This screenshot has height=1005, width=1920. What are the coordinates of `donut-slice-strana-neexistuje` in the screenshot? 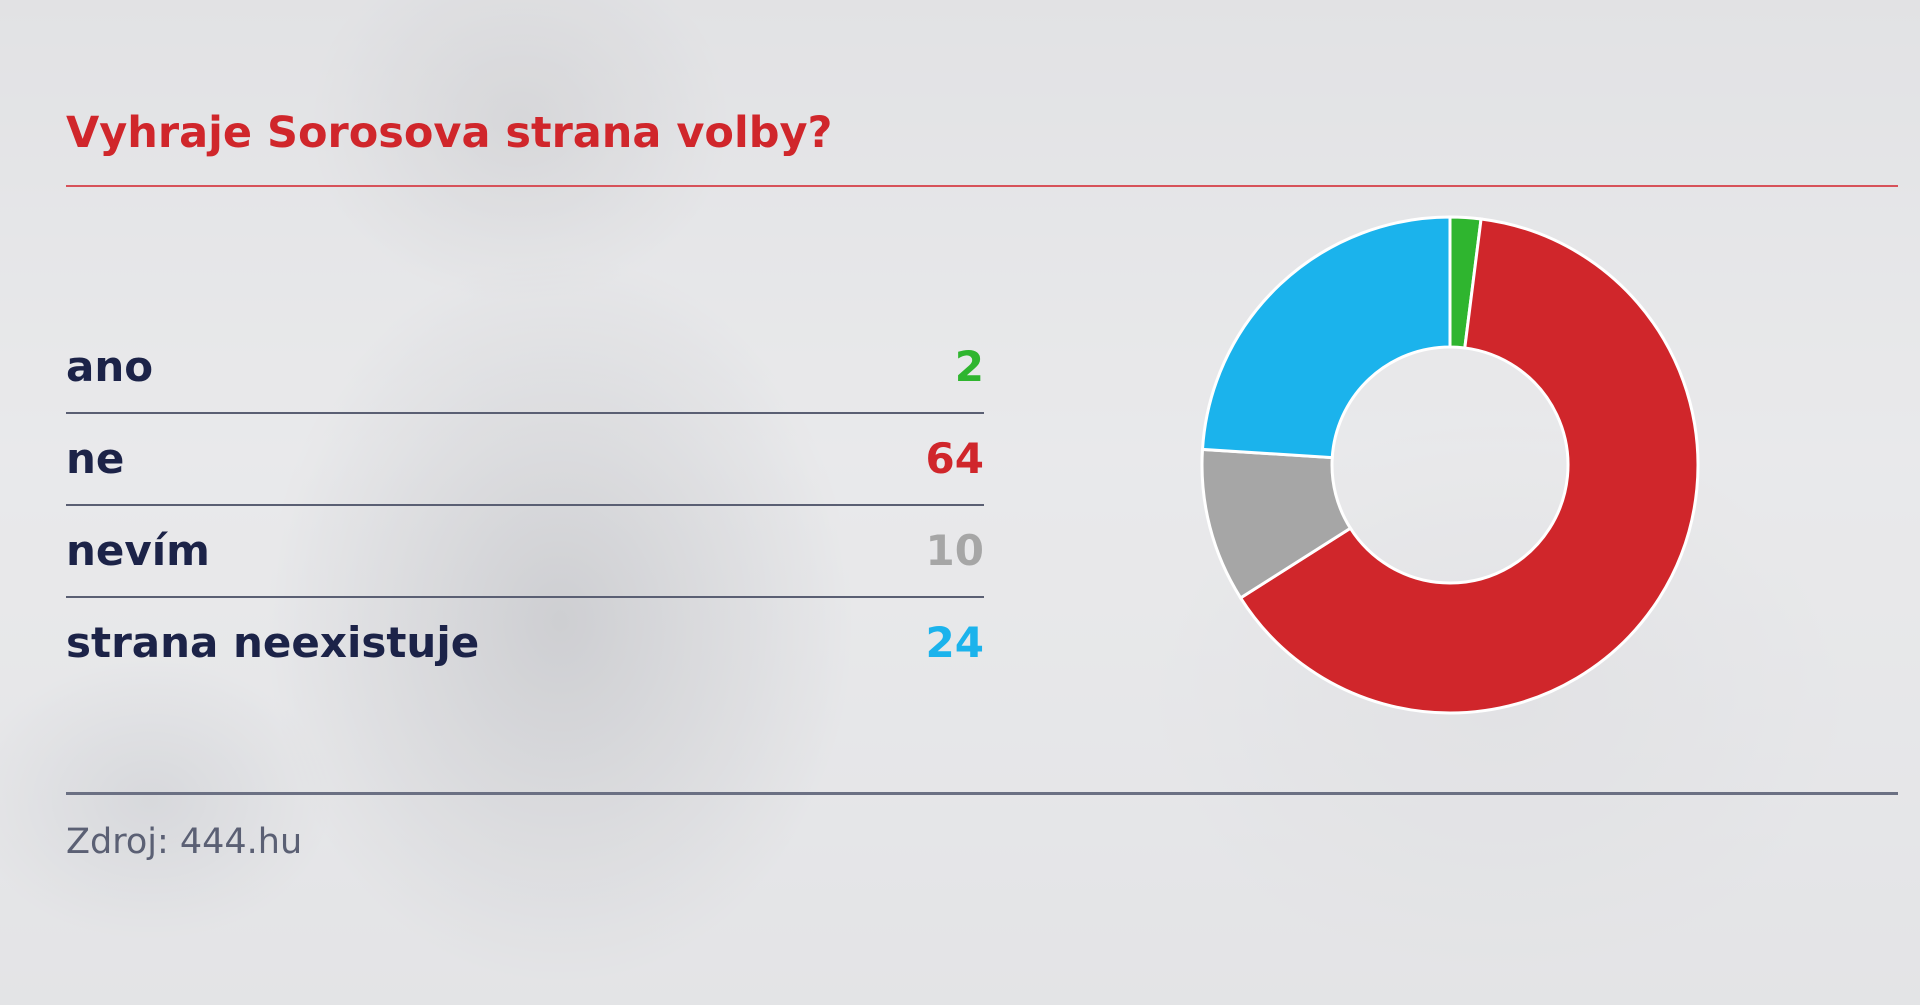 It's located at (1326, 337).